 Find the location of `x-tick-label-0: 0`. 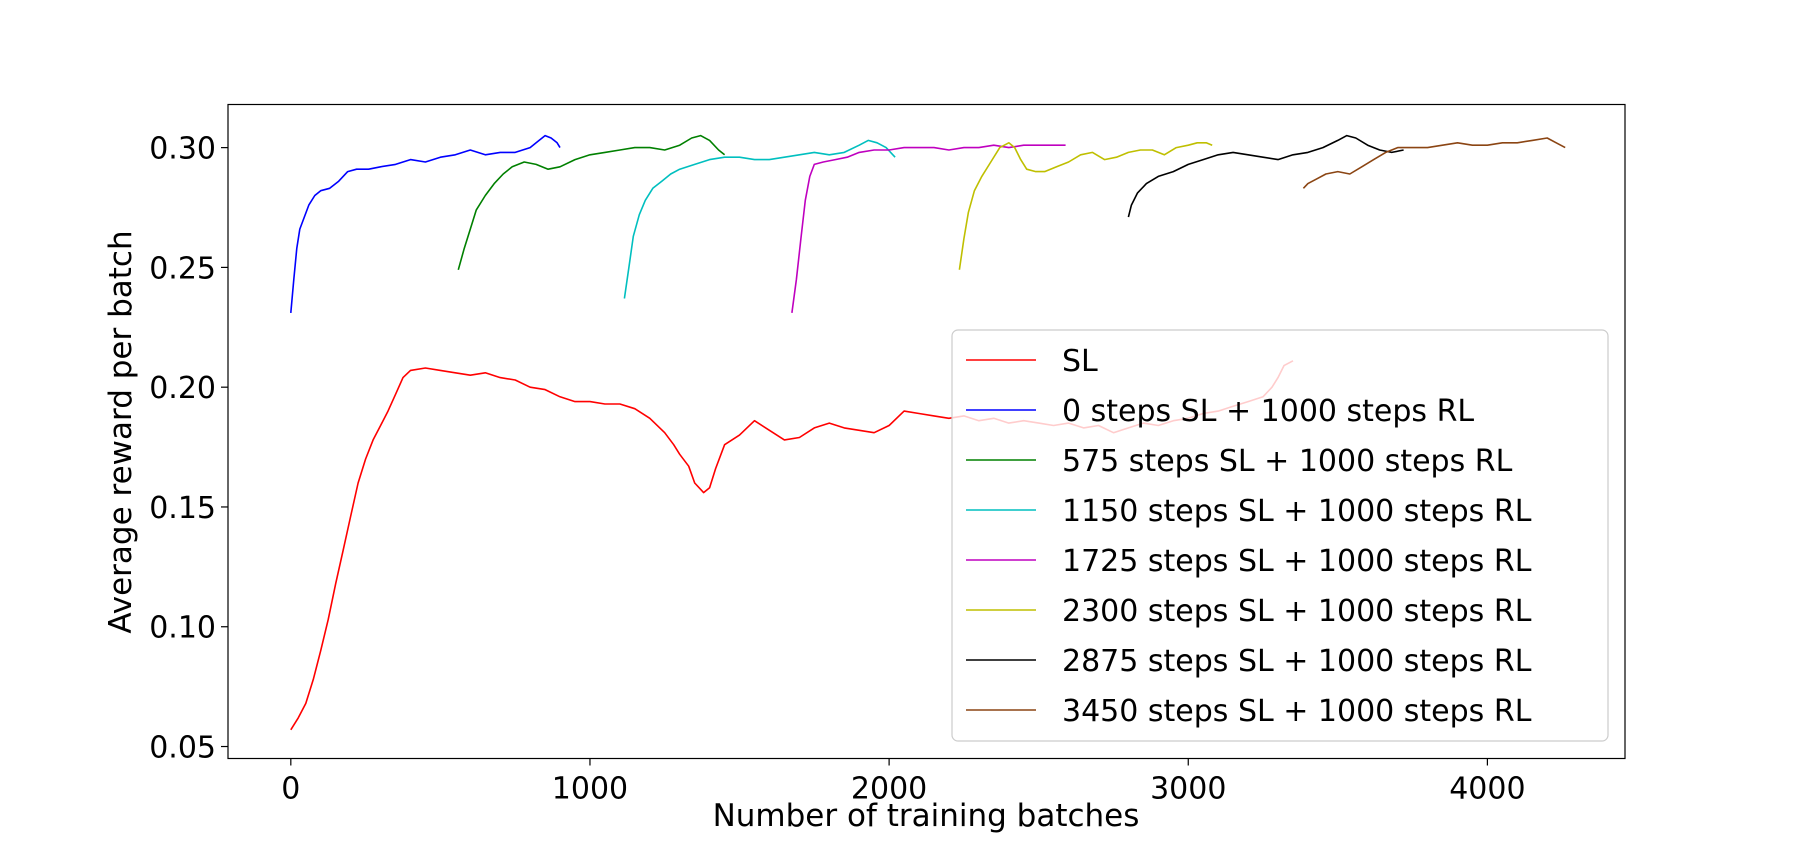

x-tick-label-0: 0 is located at coordinates (290, 789).